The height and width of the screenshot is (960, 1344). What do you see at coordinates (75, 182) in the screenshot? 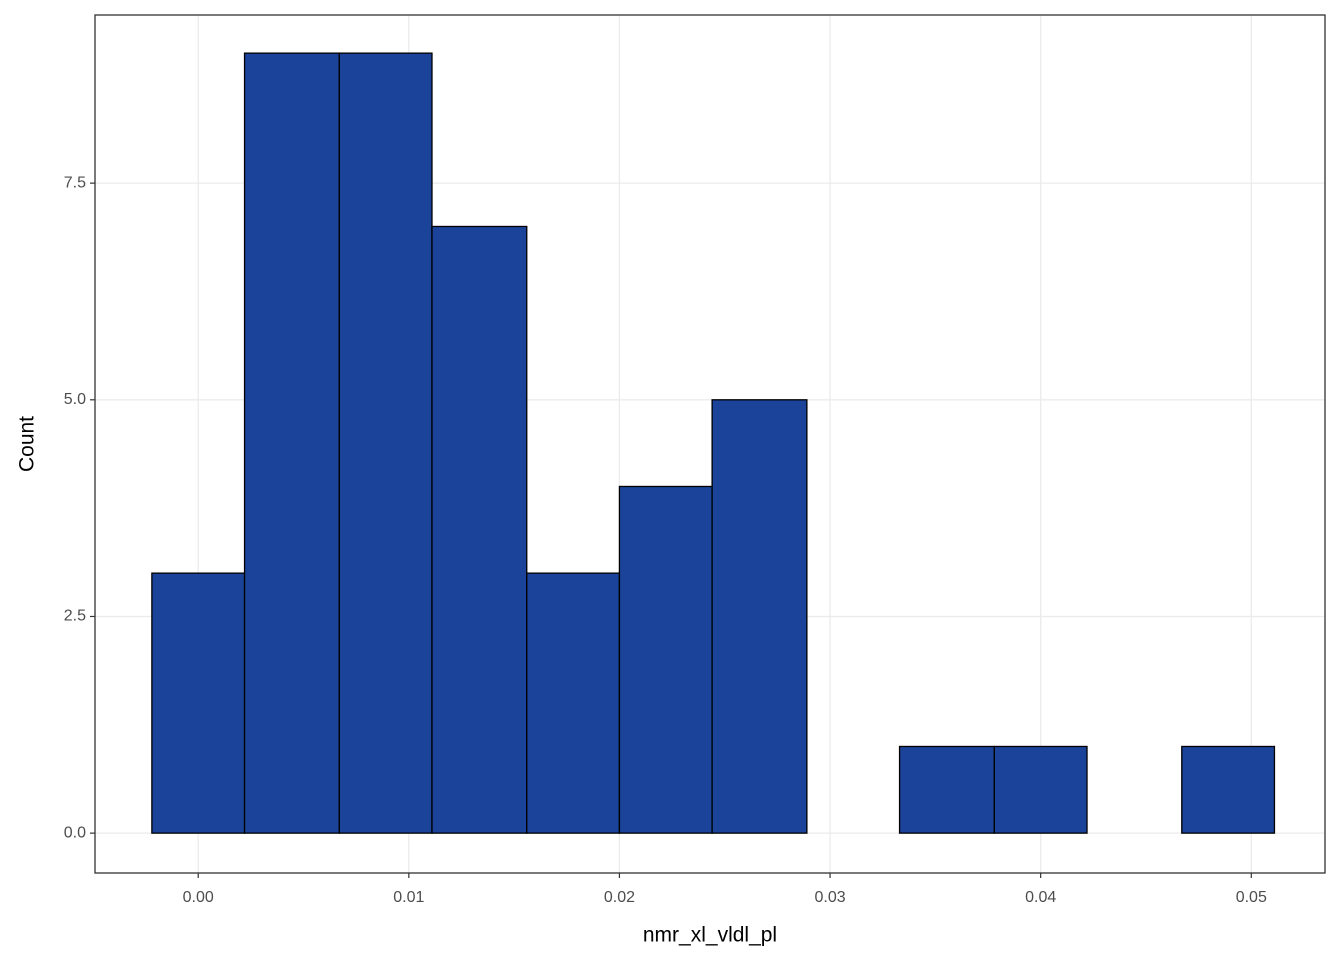
I see `y-tick-label: 7.5` at bounding box center [75, 182].